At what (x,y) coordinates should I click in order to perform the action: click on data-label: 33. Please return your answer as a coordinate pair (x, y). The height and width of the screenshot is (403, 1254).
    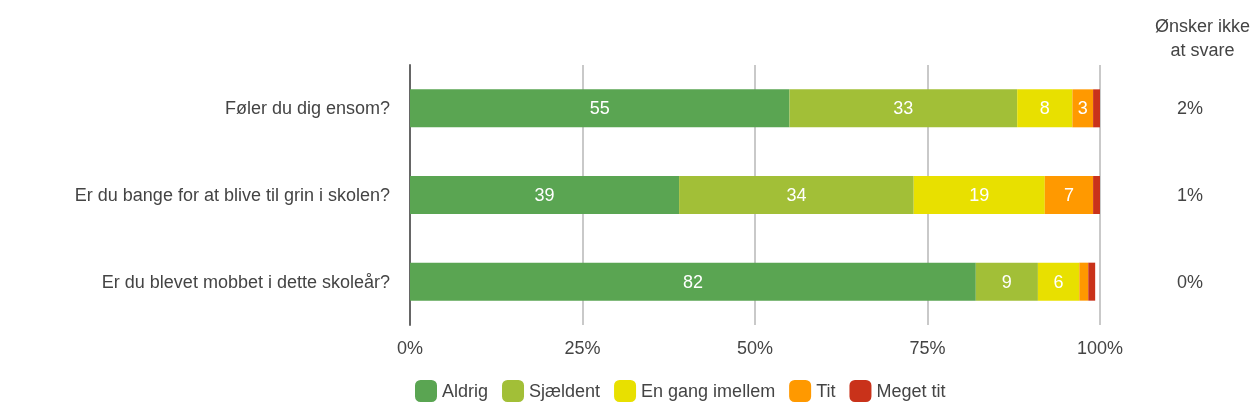
    Looking at the image, I should click on (903, 108).